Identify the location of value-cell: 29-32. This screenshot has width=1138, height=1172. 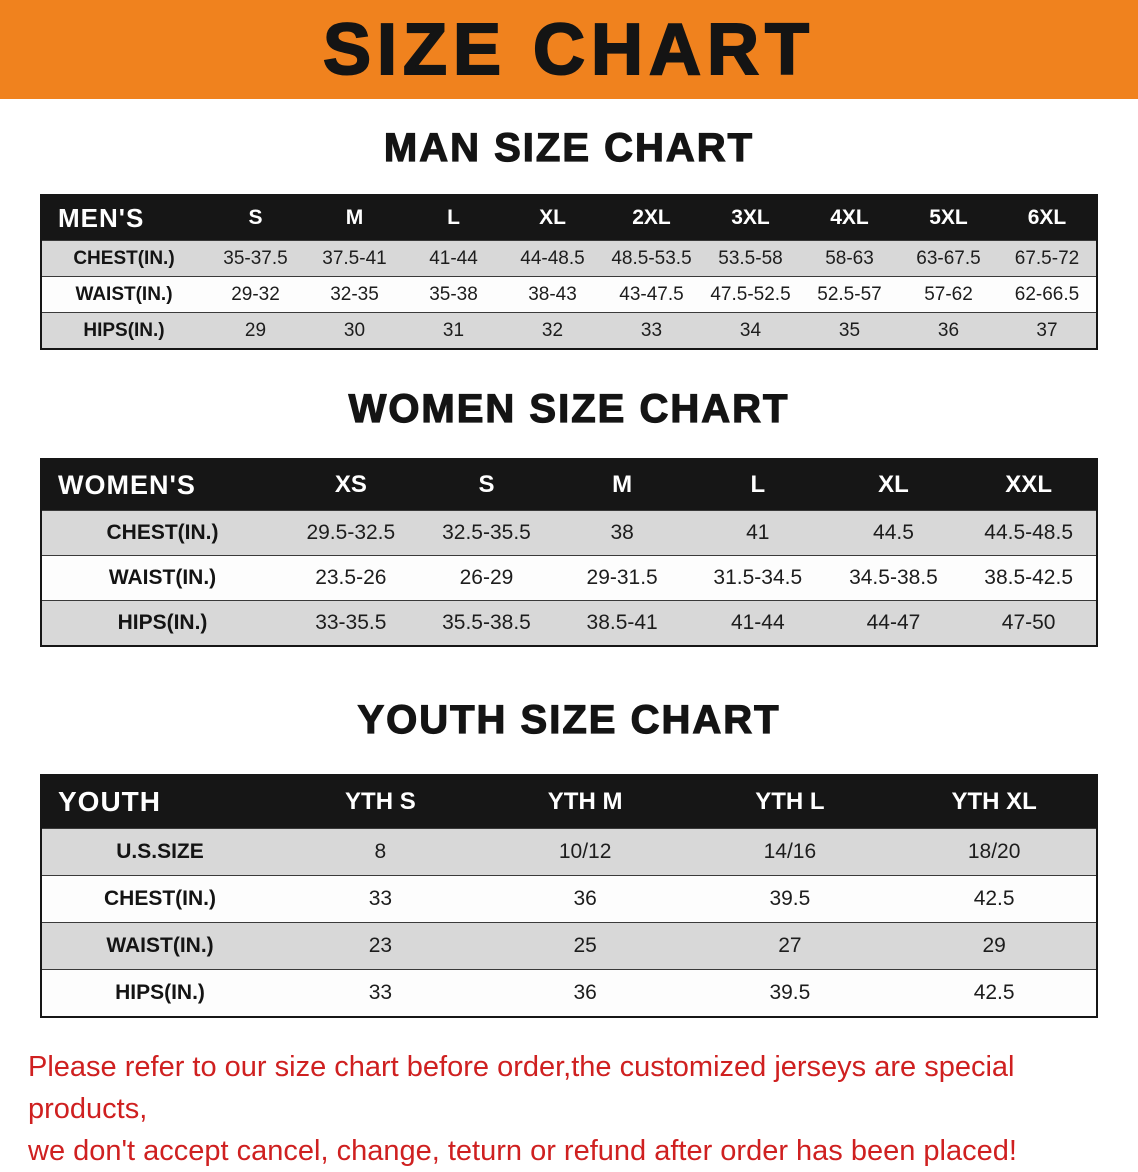
(255, 294).